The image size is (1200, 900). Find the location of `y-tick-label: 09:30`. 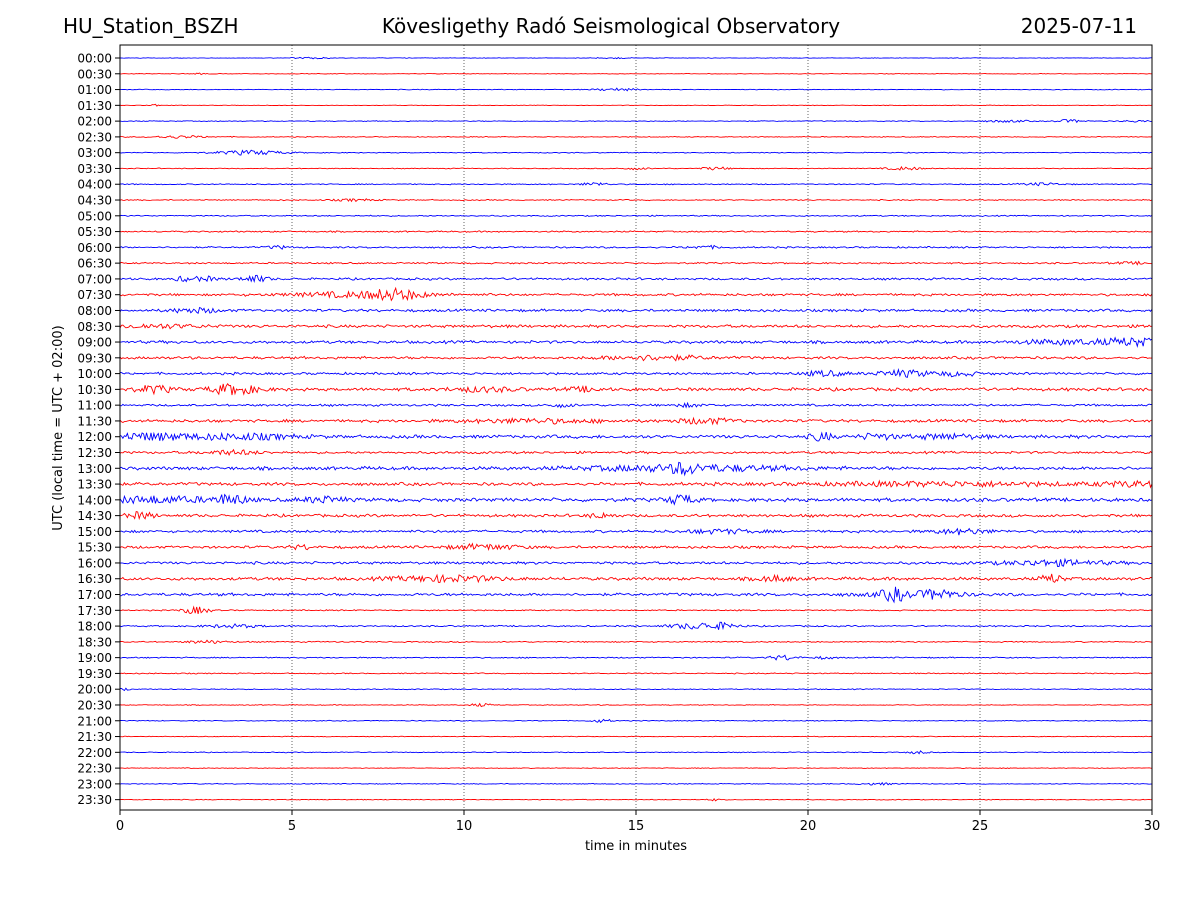

y-tick-label: 09:30 is located at coordinates (94, 358).